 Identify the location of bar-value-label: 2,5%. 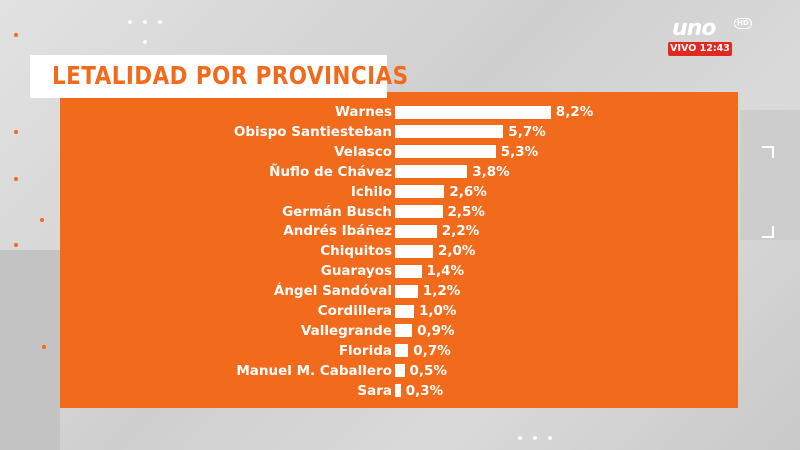
(466, 211).